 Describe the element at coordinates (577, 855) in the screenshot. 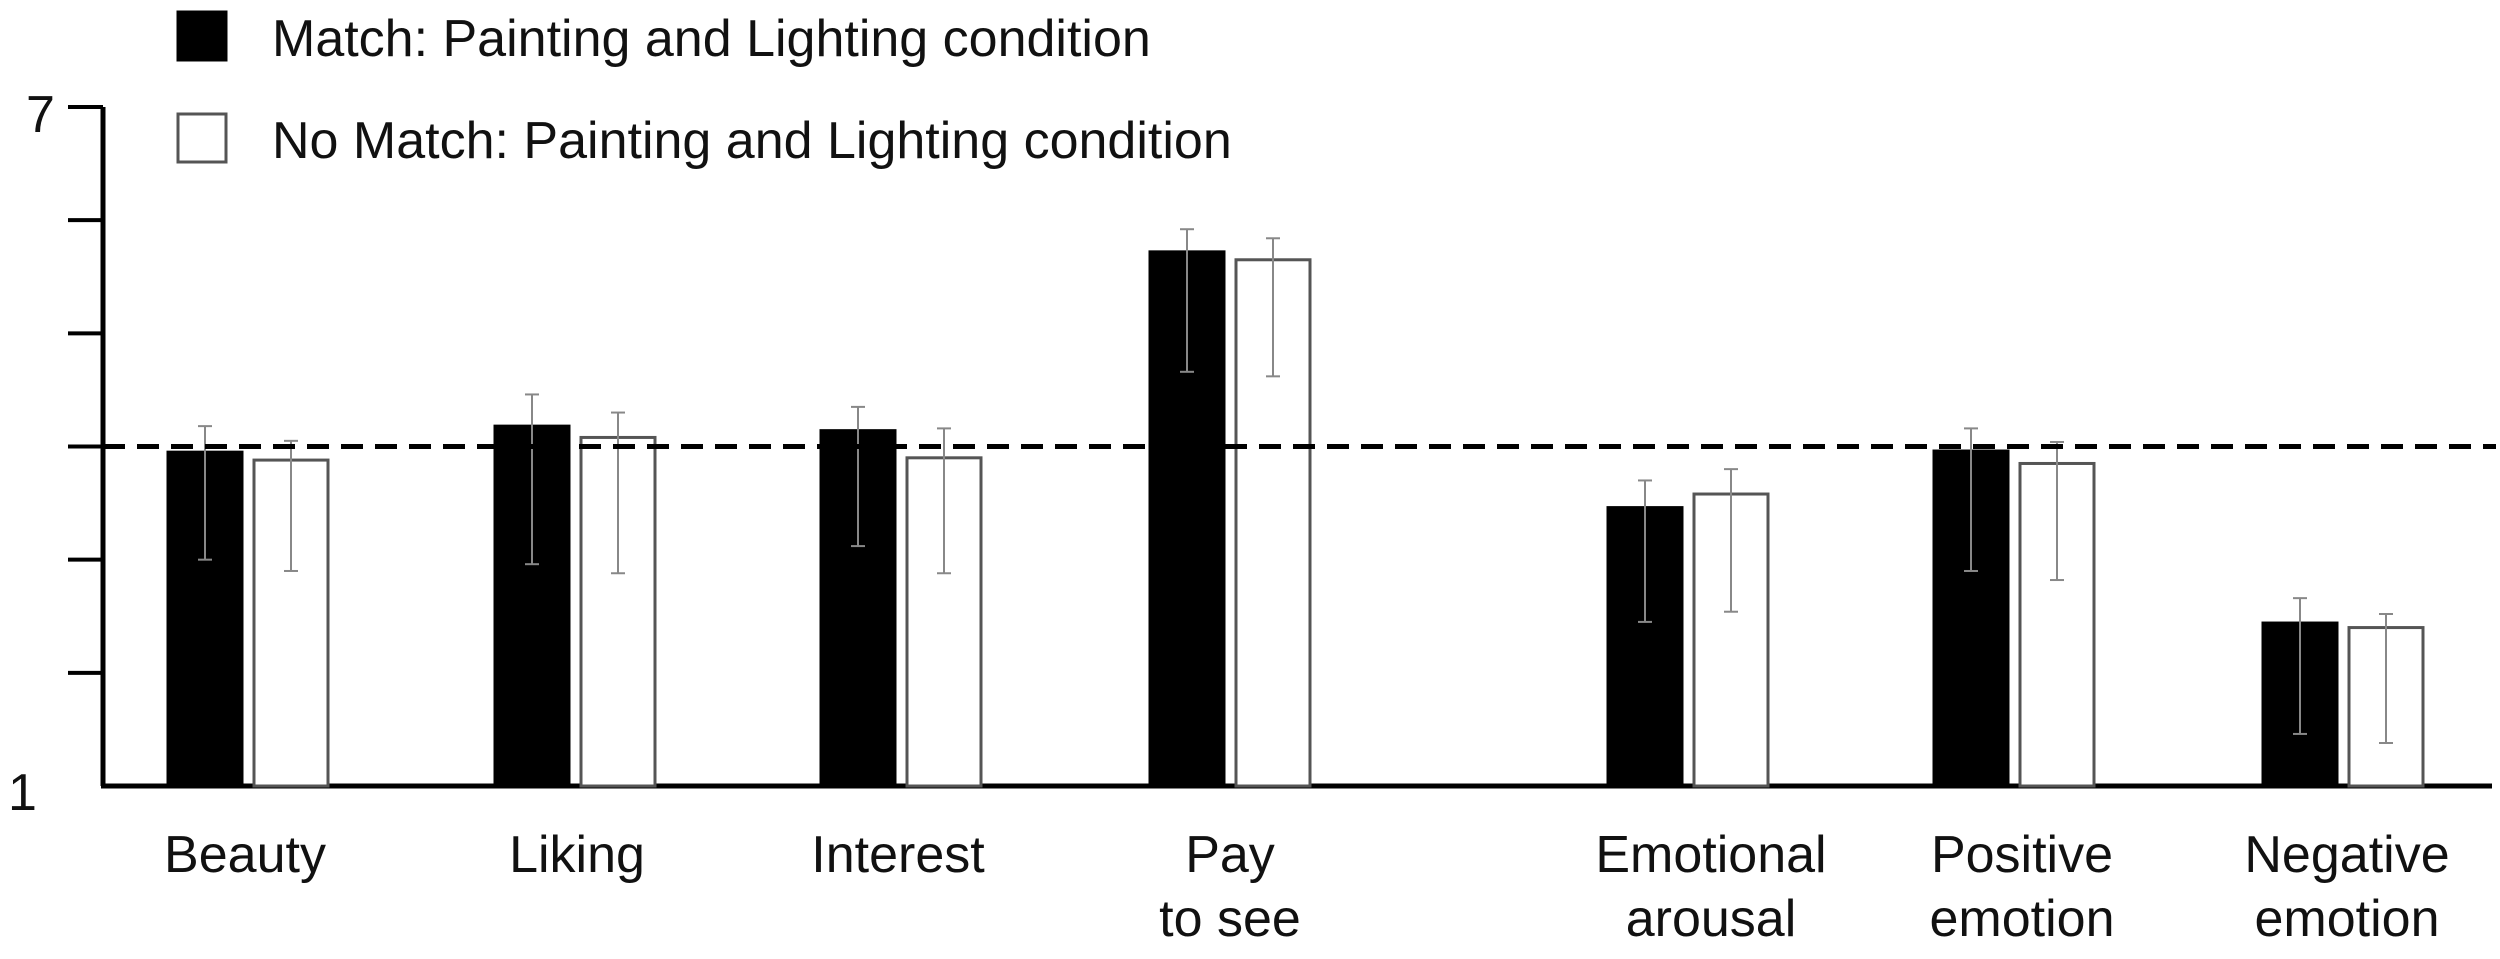

I see `category-label: Liking` at that location.